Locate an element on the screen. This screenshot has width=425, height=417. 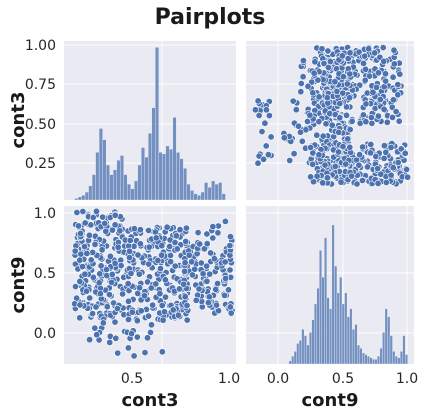
y-tick-label: 1.00 is located at coordinates (40, 46).